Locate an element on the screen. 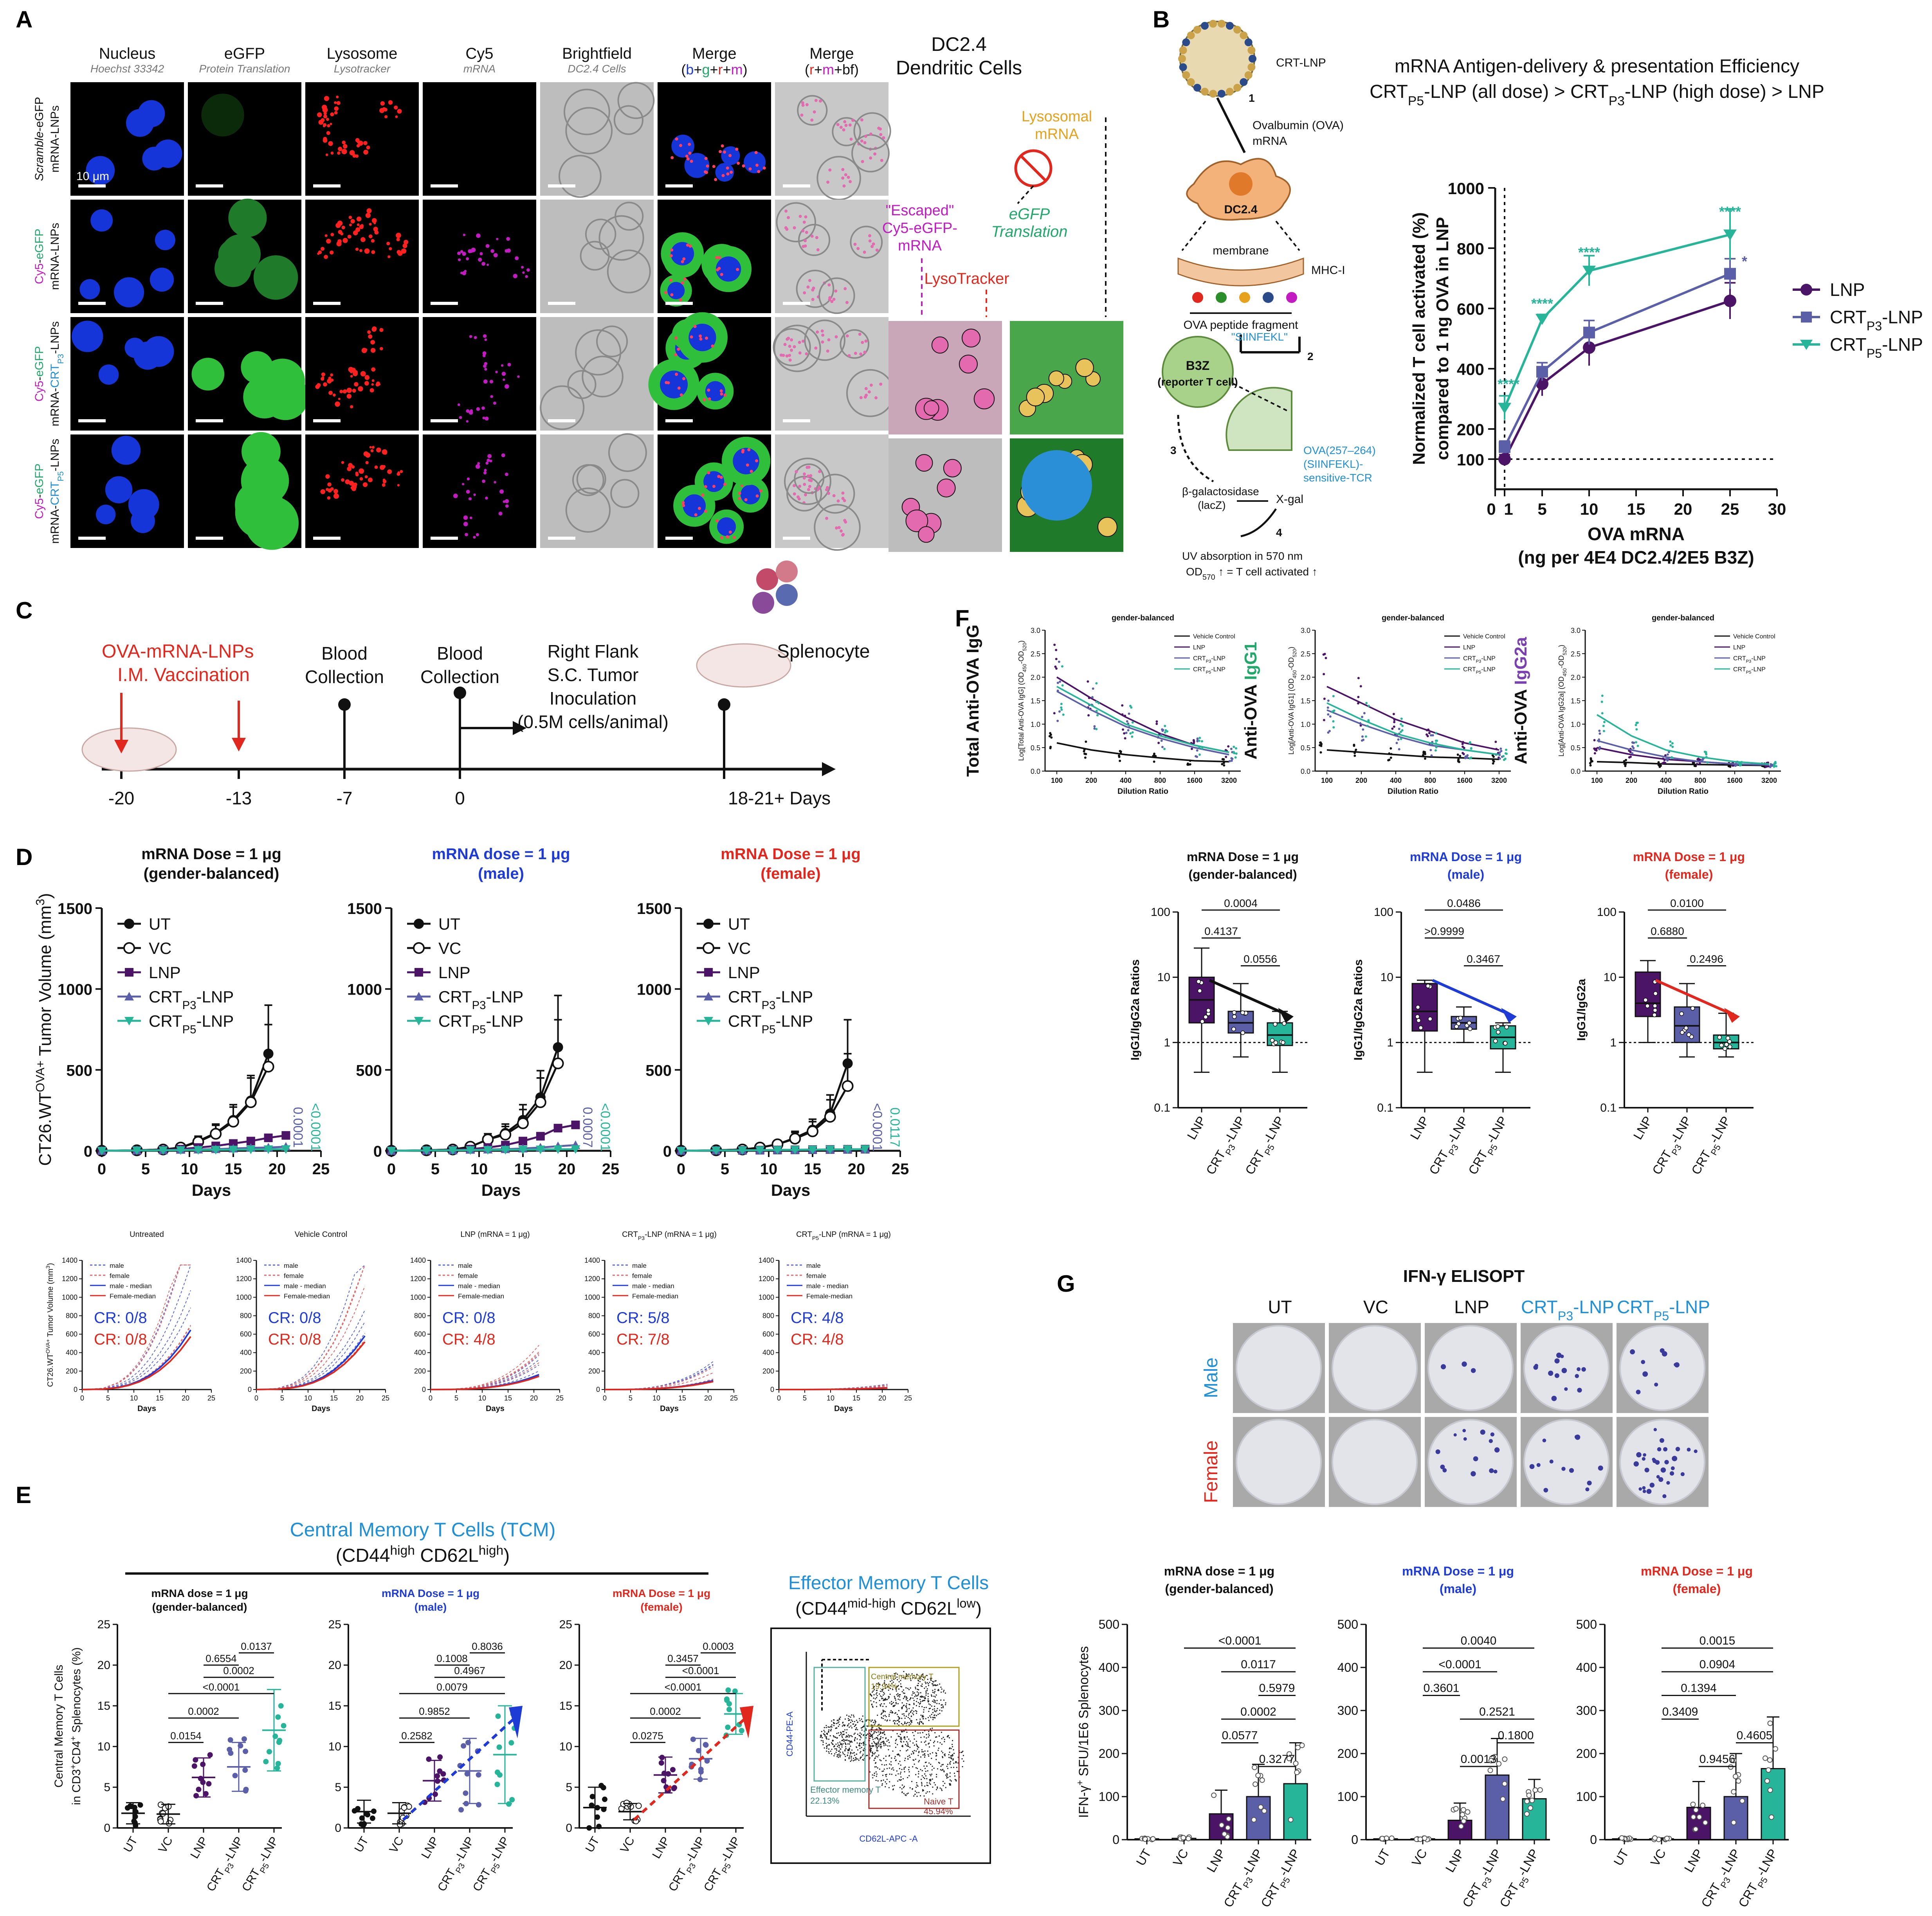 This screenshot has height=1916, width=1932. y-tick-label: 0 is located at coordinates (667, 1151).